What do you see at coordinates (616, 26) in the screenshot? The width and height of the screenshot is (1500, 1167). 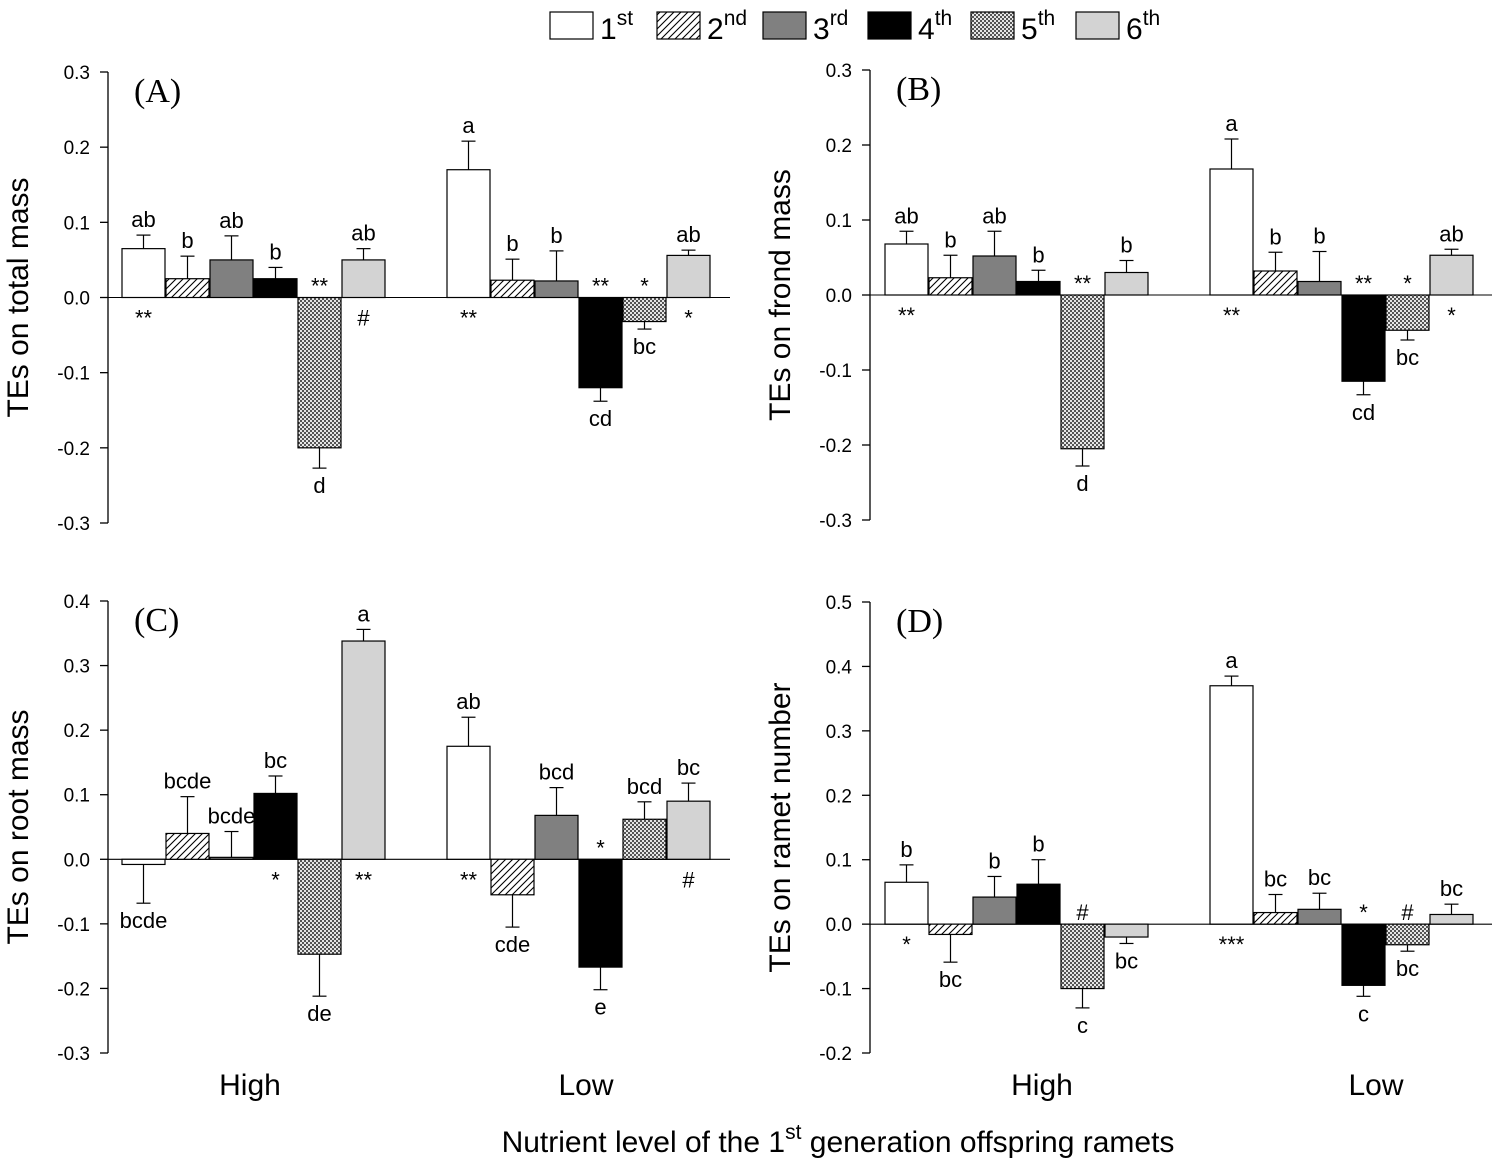 I see `legend-label-1: 1st` at bounding box center [616, 26].